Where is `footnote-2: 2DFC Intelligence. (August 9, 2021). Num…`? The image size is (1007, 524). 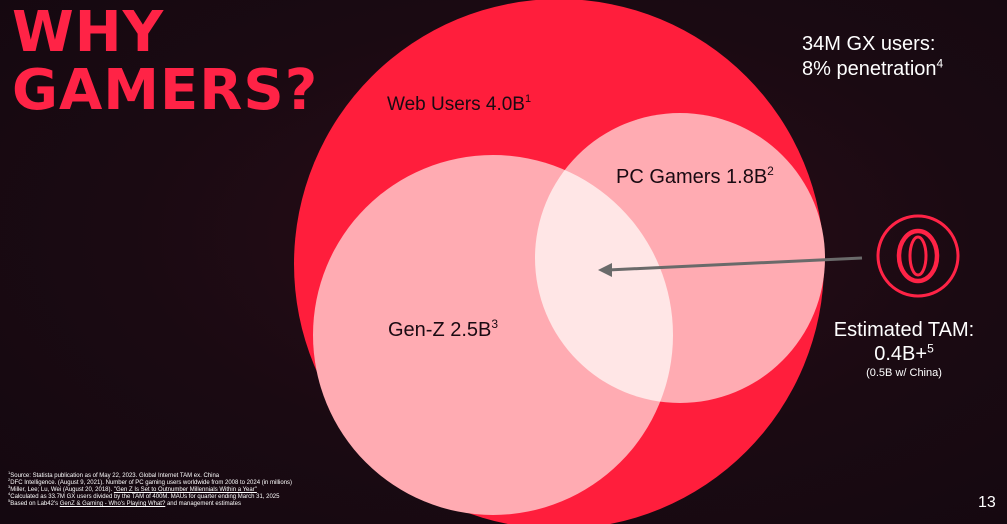
footnote-2: 2DFC Intelligence. (August 9, 2021). Num… is located at coordinates (150, 482).